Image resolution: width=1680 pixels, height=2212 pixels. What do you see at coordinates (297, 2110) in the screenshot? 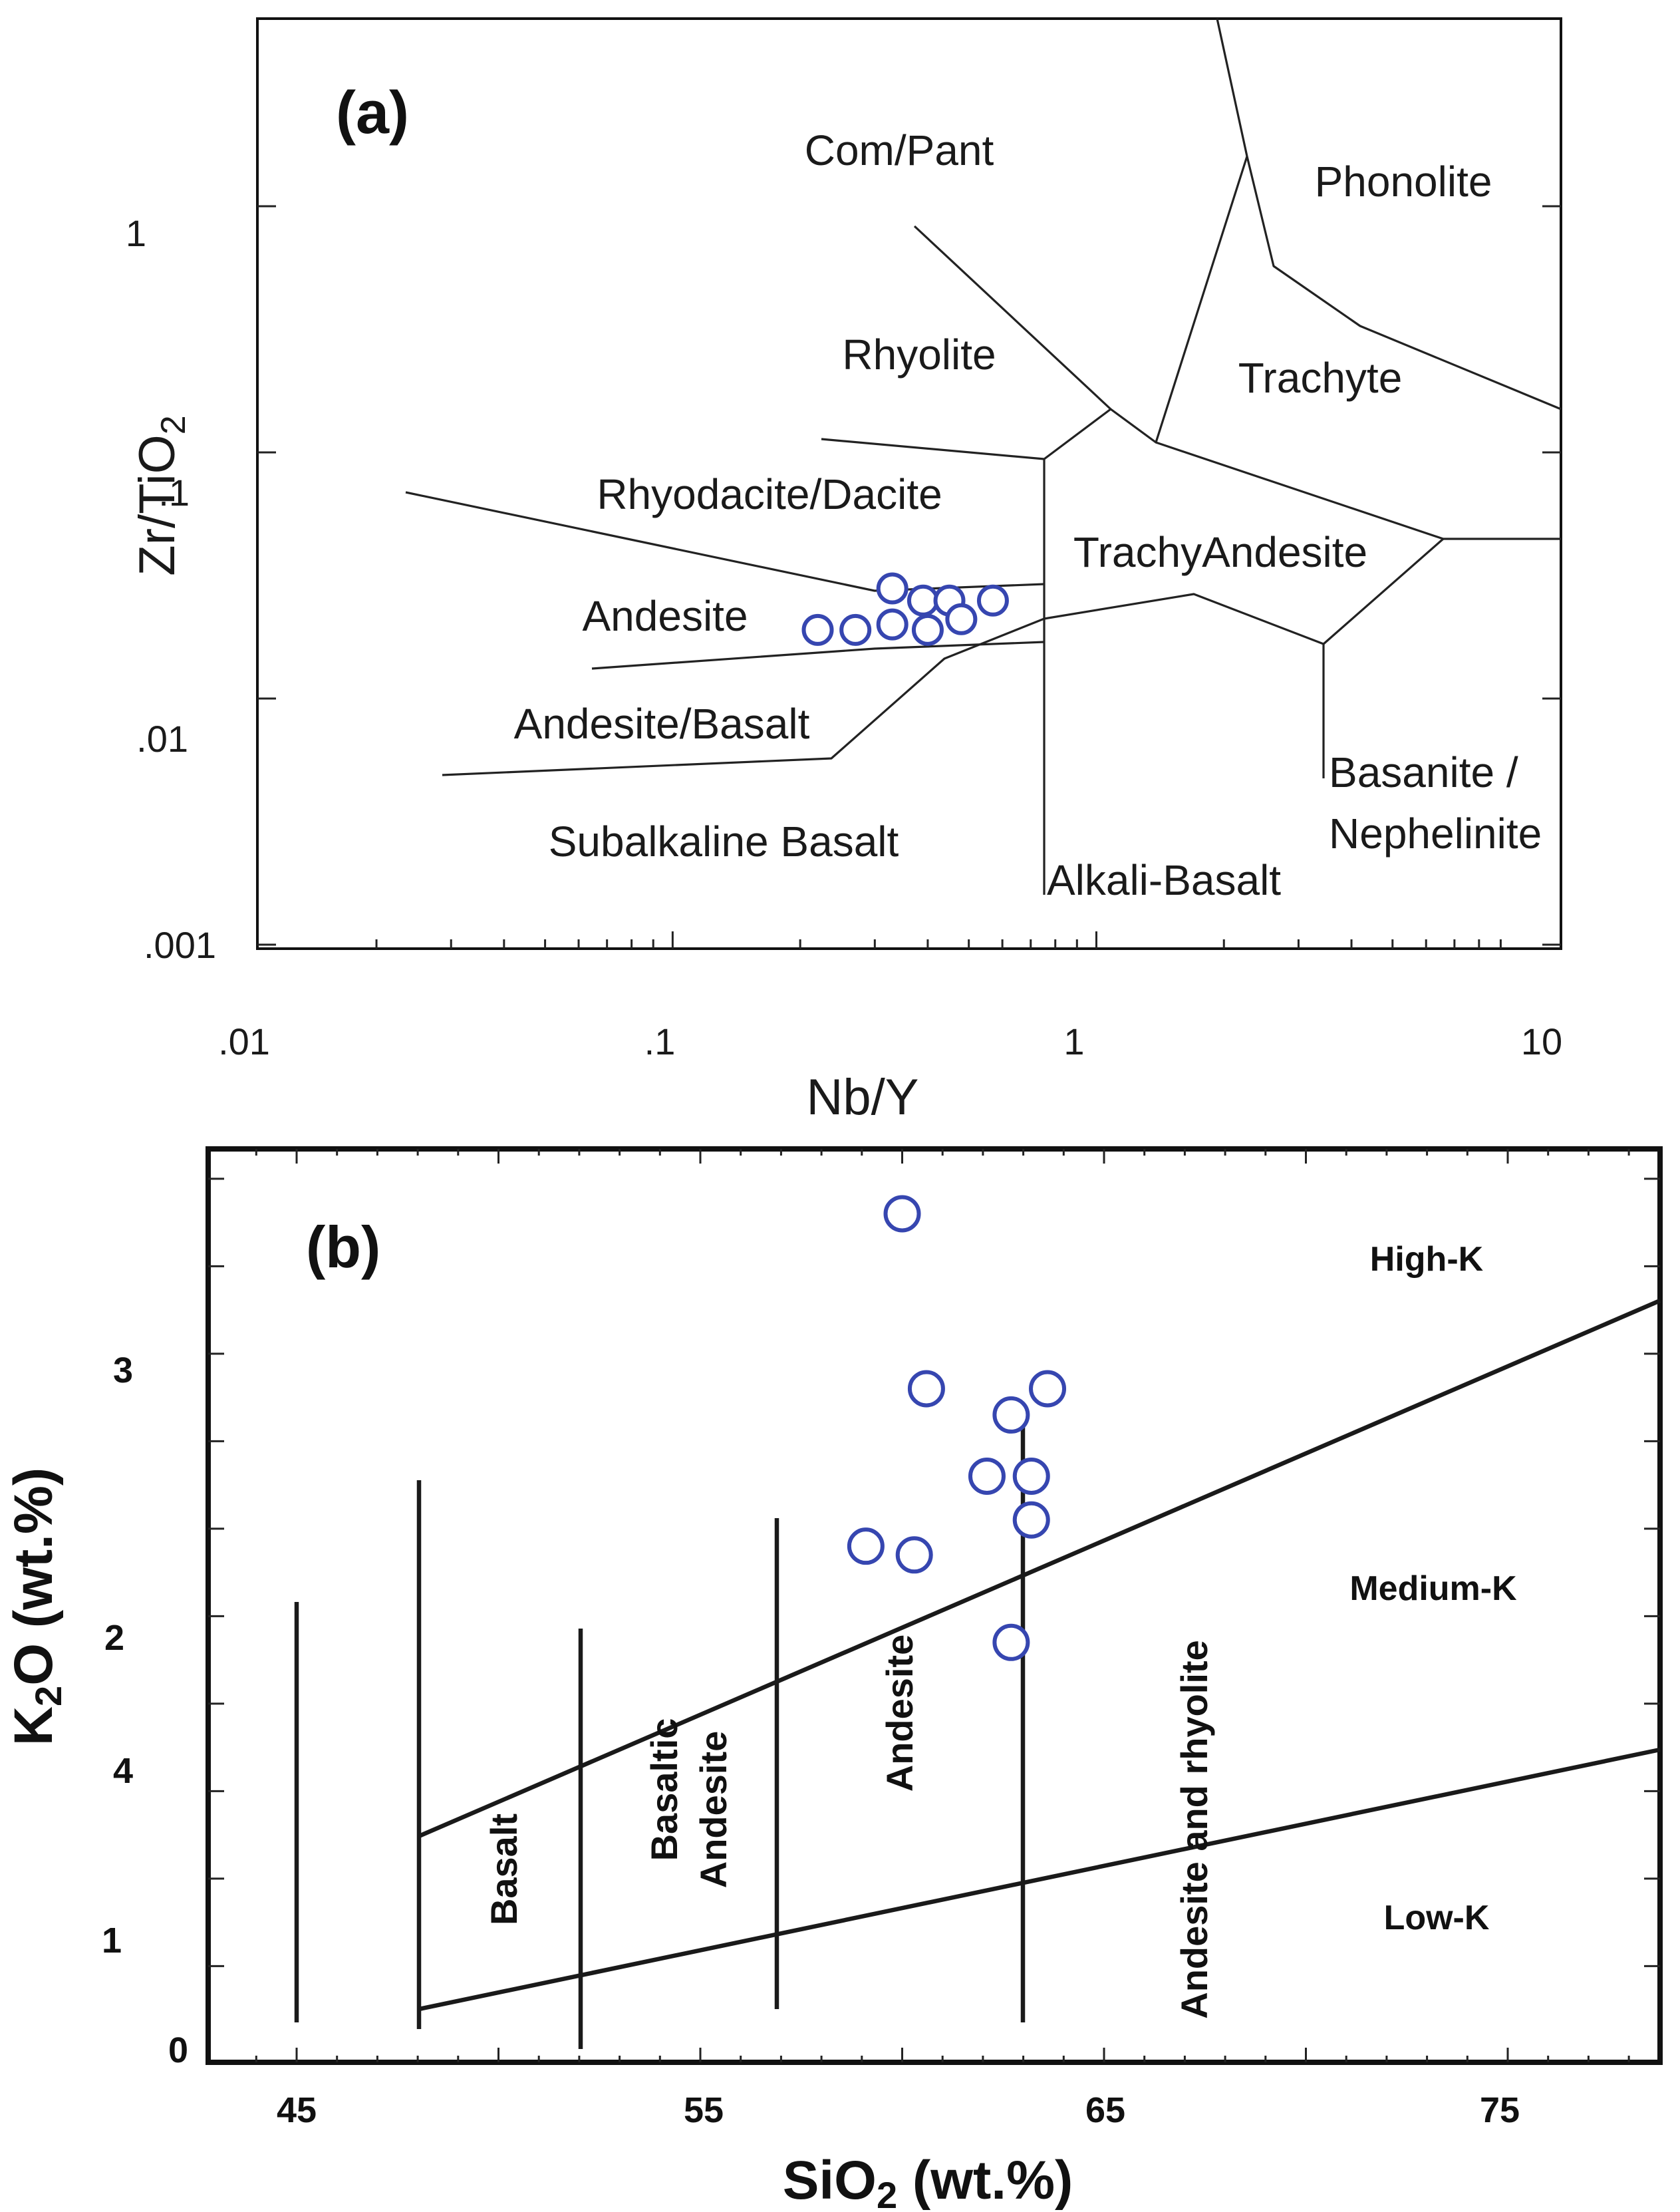
I see `x-tick-label: 45` at bounding box center [297, 2110].